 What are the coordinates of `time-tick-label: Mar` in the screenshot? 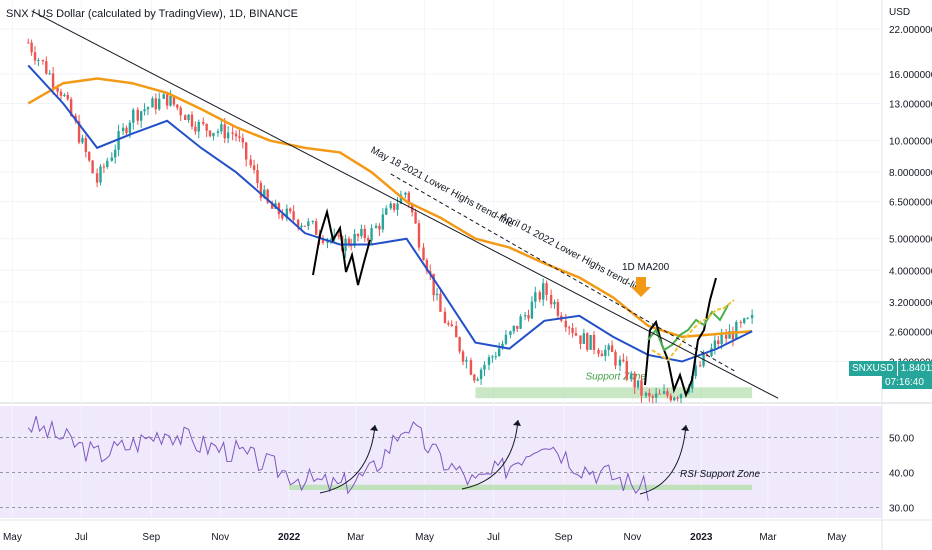 It's located at (356, 537).